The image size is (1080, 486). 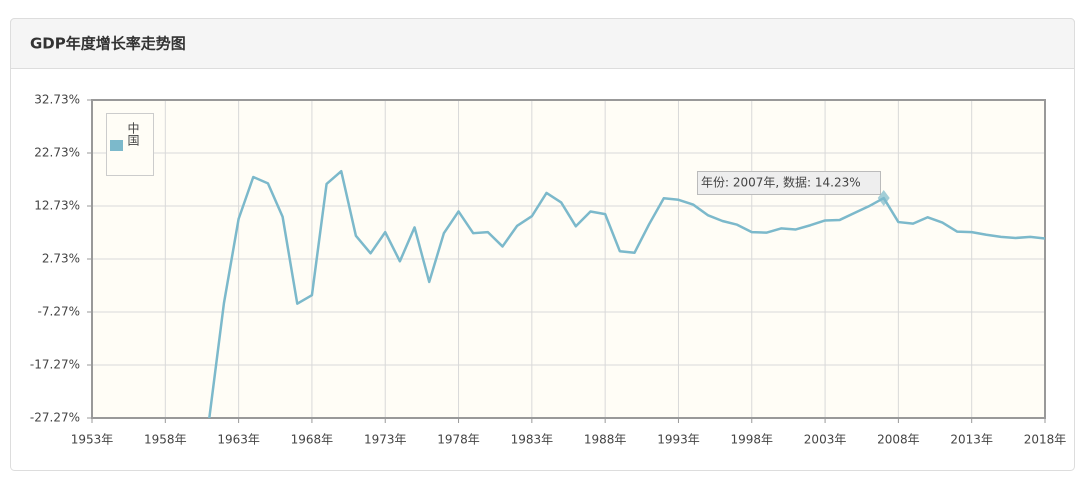 I want to click on y-tick-label: -17.27%, so click(x=55, y=365).